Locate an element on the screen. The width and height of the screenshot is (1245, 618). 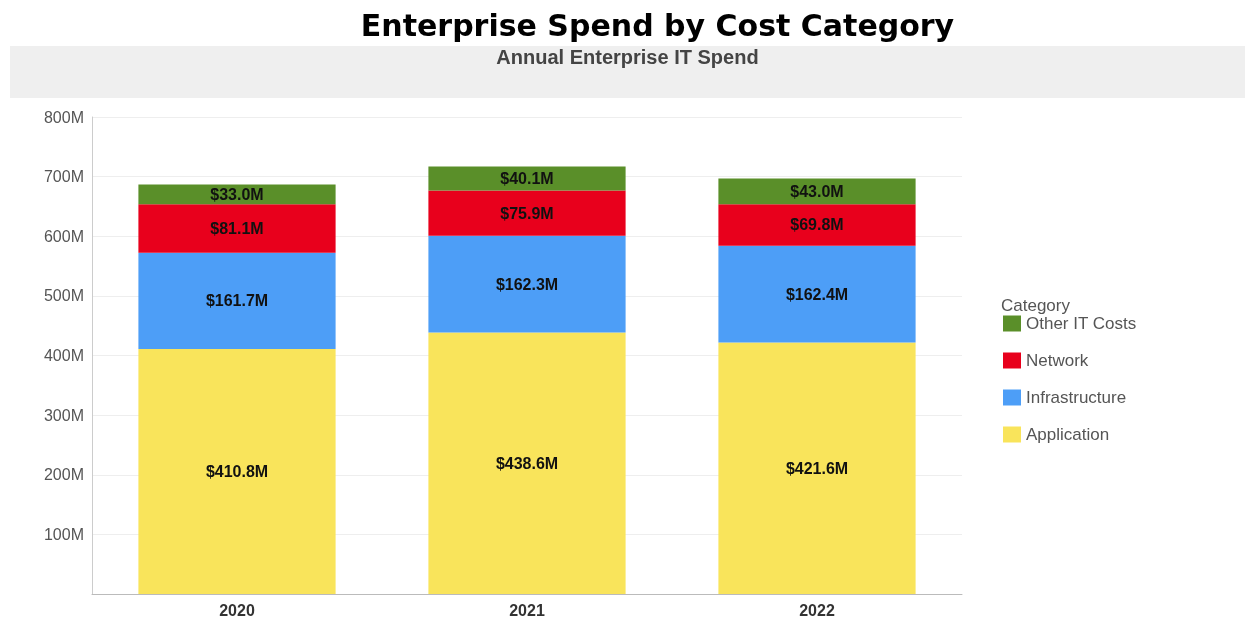
data-label: $33.0M is located at coordinates (237, 194).